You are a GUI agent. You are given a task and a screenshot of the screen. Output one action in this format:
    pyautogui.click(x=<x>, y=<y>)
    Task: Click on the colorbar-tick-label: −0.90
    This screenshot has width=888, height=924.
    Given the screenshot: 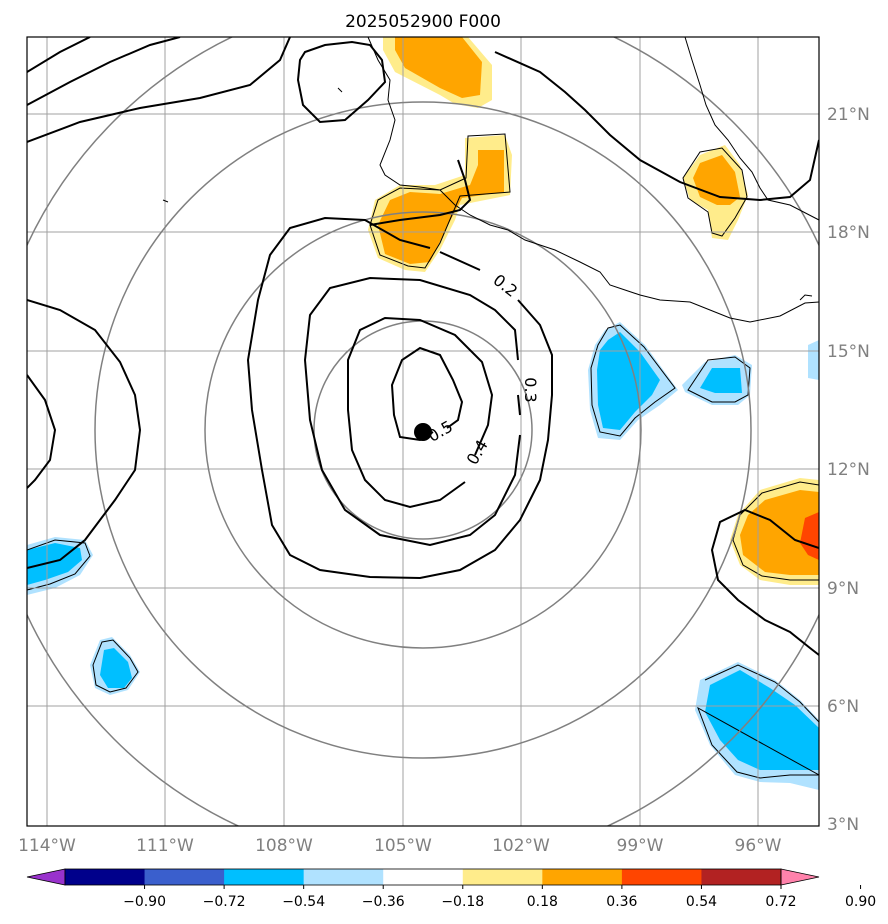 What is the action you would take?
    pyautogui.click(x=144, y=902)
    